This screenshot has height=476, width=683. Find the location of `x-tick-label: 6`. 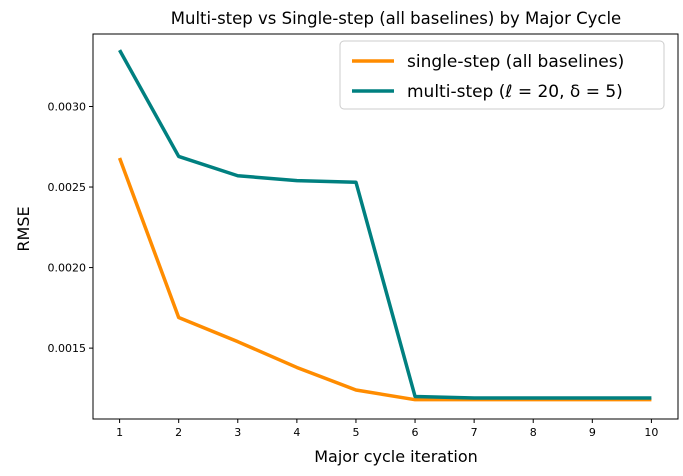

x-tick-label: 6 is located at coordinates (415, 432).